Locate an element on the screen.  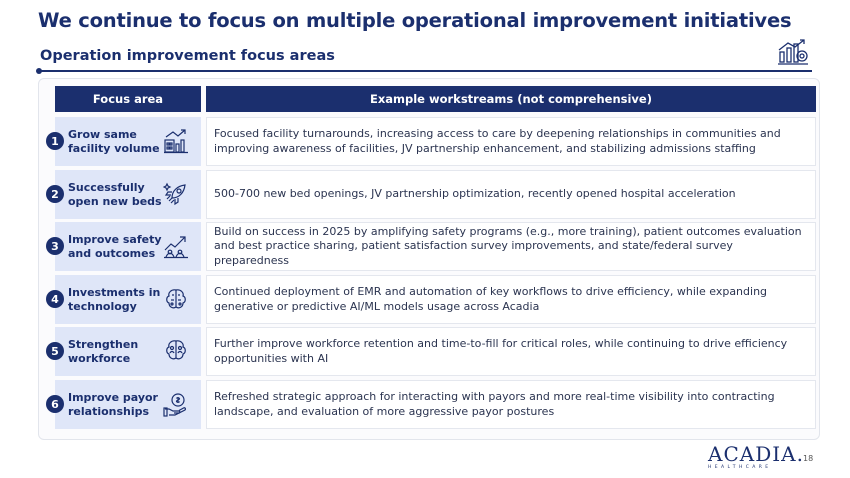
focus-cell: Strengthen workforce is located at coordinates (128, 351).